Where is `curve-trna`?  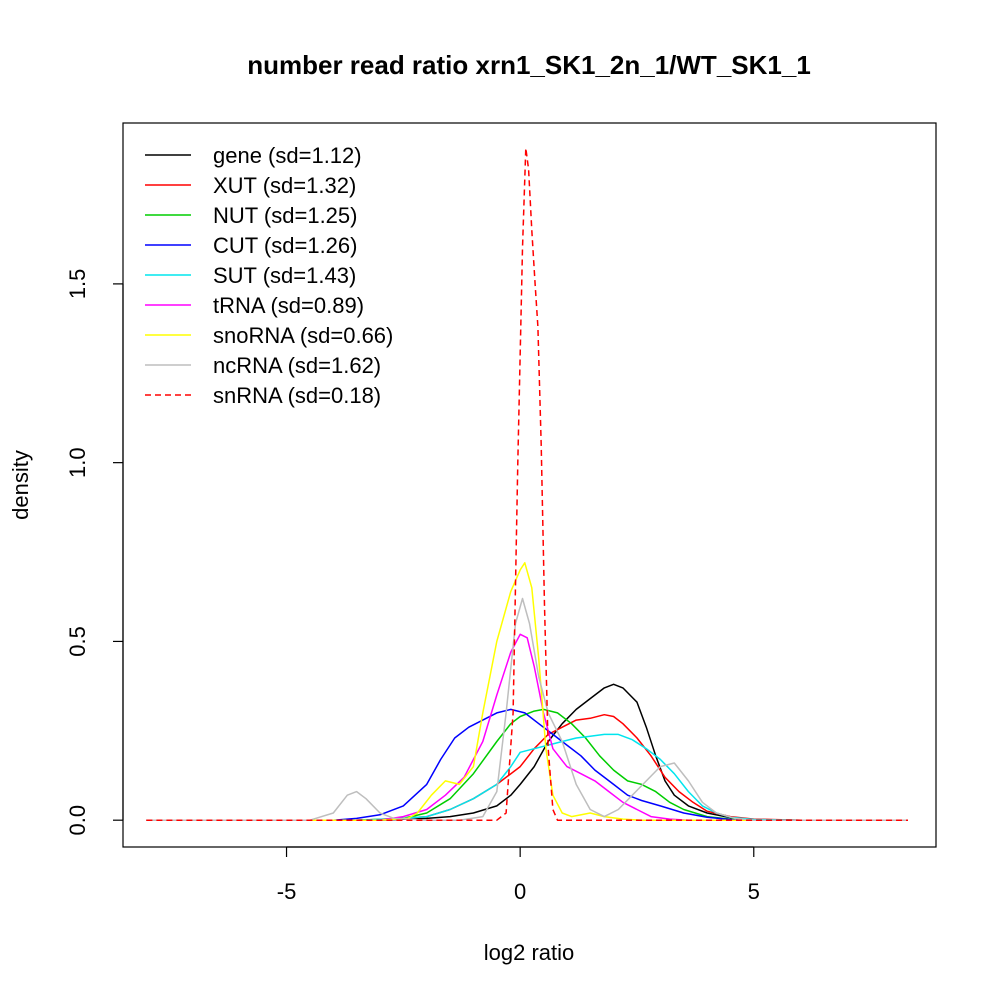
curve-trna is located at coordinates (527, 727).